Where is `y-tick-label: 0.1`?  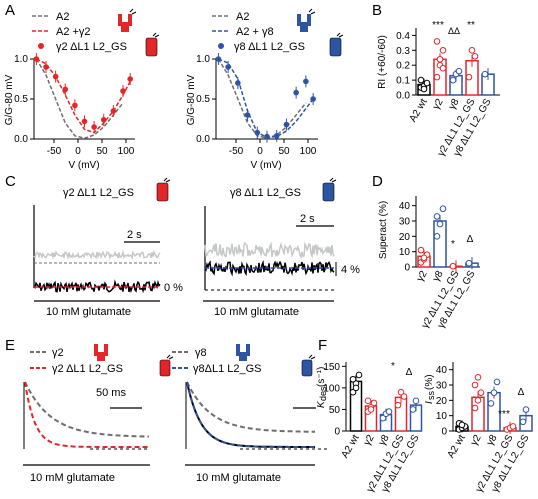
y-tick-label: 0.1 is located at coordinates (403, 81).